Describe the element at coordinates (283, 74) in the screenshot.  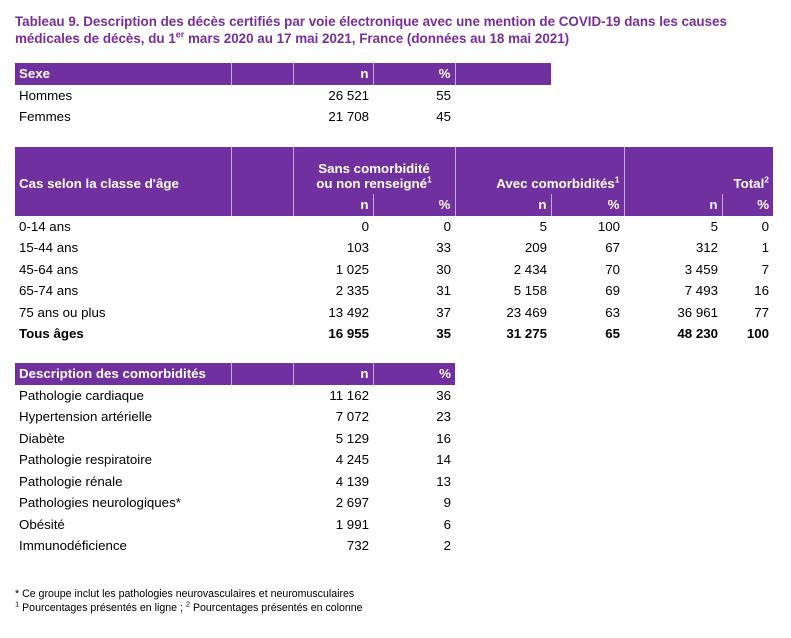
I see `sexe-header-row: Sexe n %` at that location.